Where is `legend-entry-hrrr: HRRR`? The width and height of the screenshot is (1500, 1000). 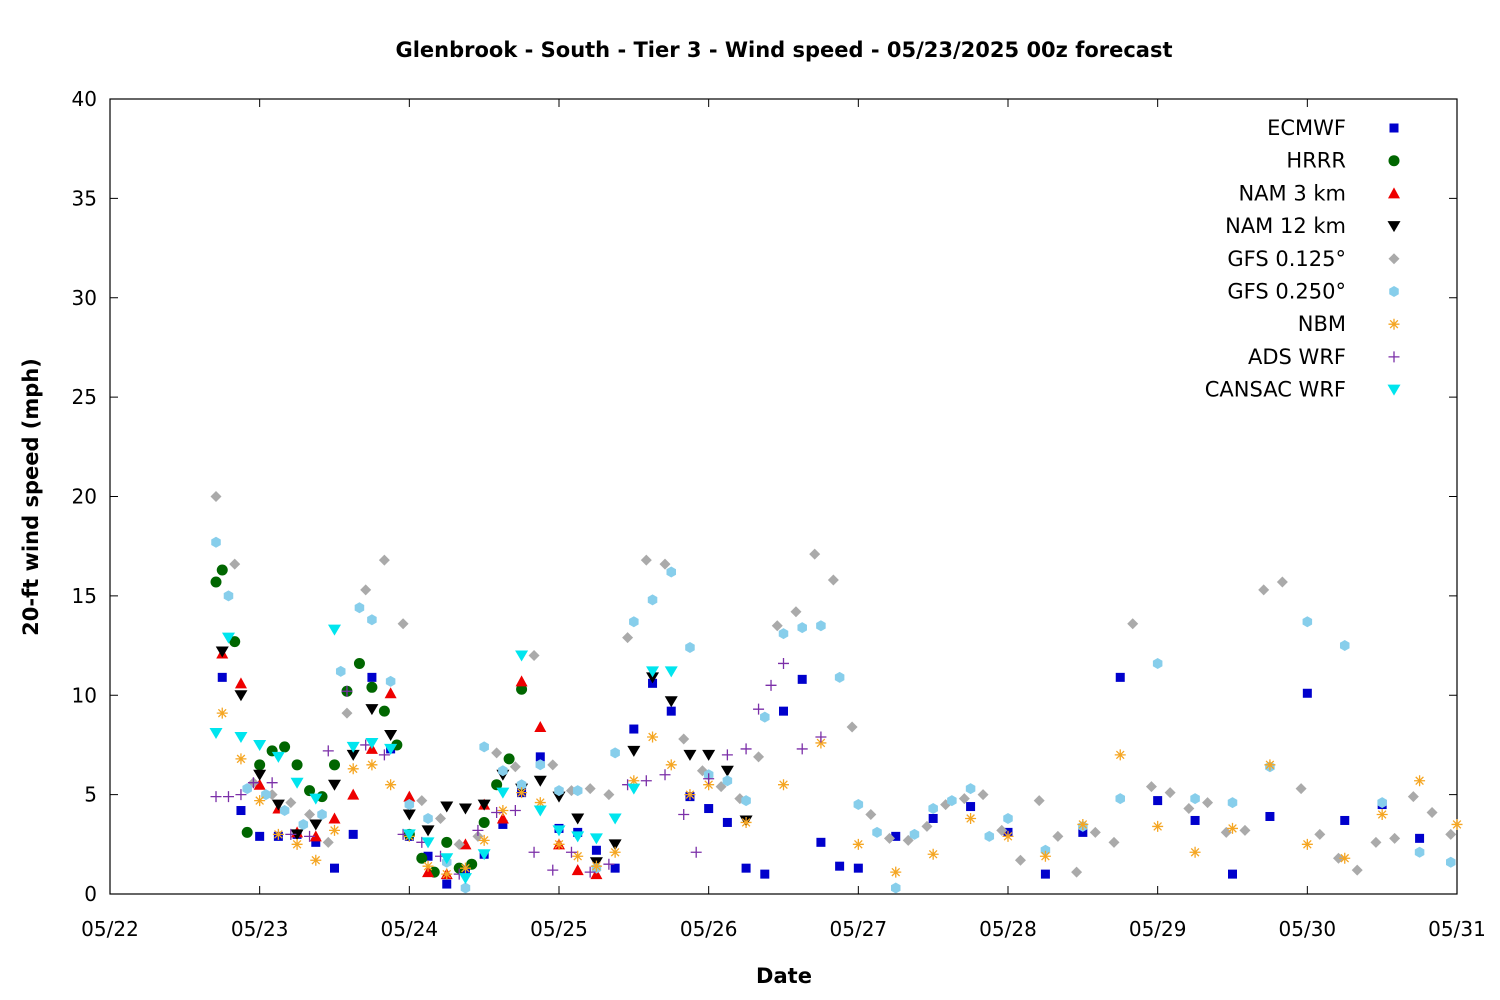
legend-entry-hrrr: HRRR is located at coordinates (1343, 161).